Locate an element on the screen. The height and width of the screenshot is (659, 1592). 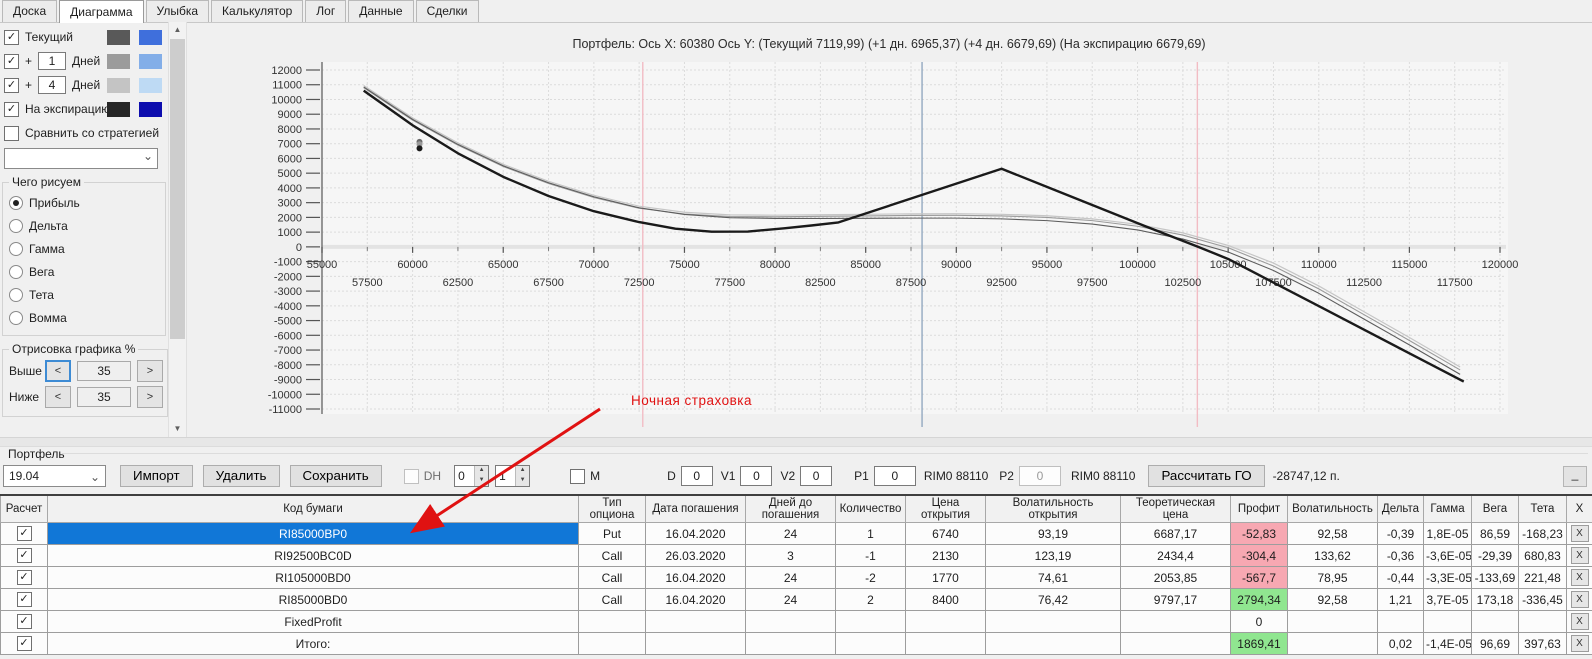
col-header-11: Дельта is located at coordinates (1400, 508).